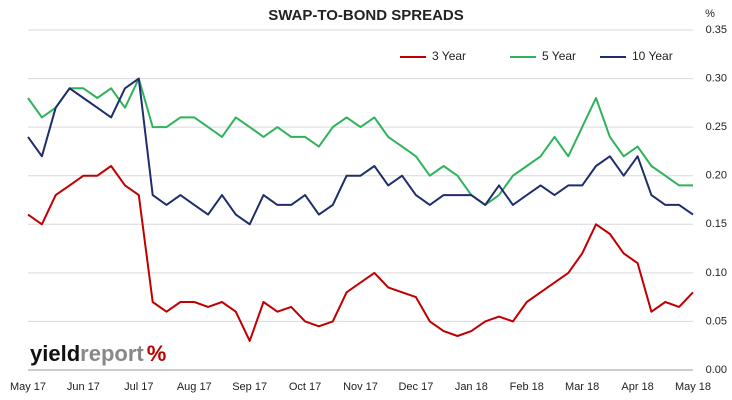 This screenshot has height=400, width=732. Describe the element at coordinates (716, 370) in the screenshot. I see `y-tick-label: 0.00` at that location.